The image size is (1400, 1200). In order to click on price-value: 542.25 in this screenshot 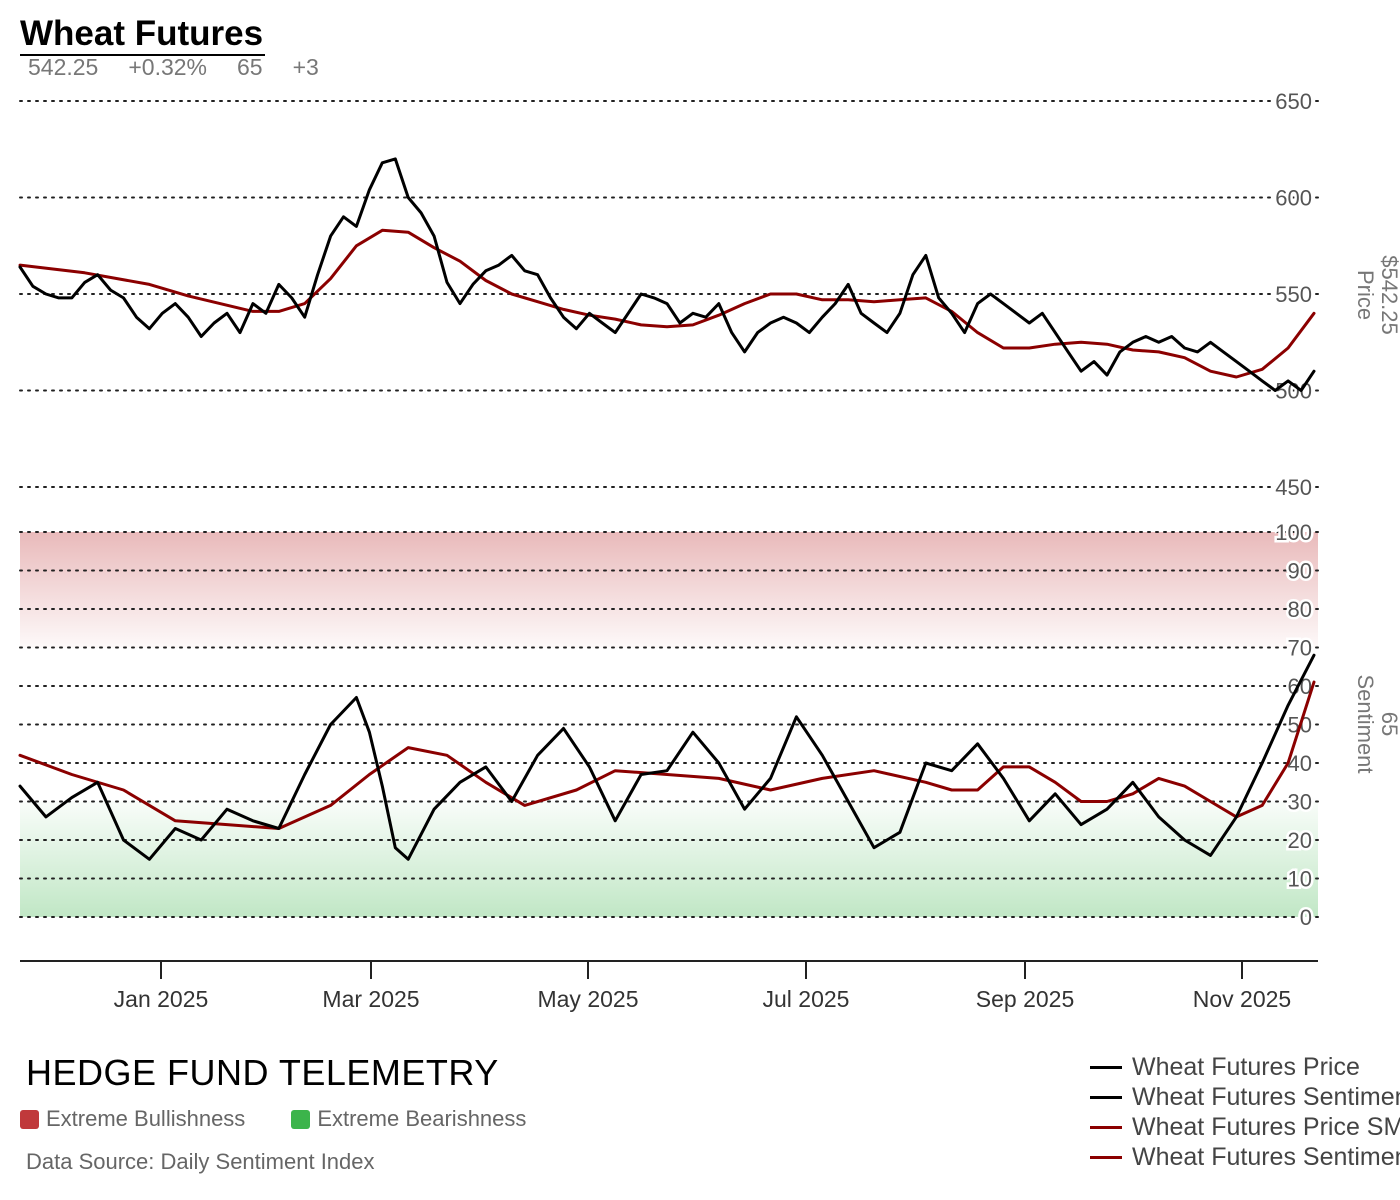, I will do `click(63, 67)`.